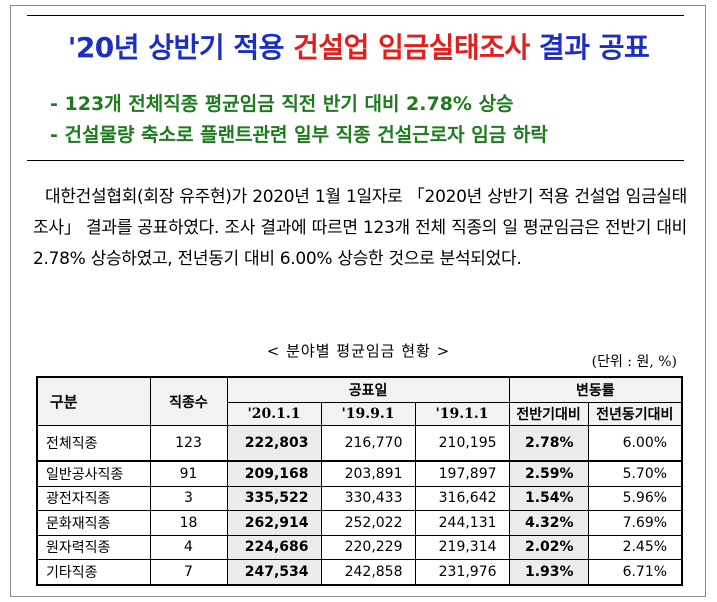  I want to click on row-value-2019-09: 216,770, so click(368, 443).